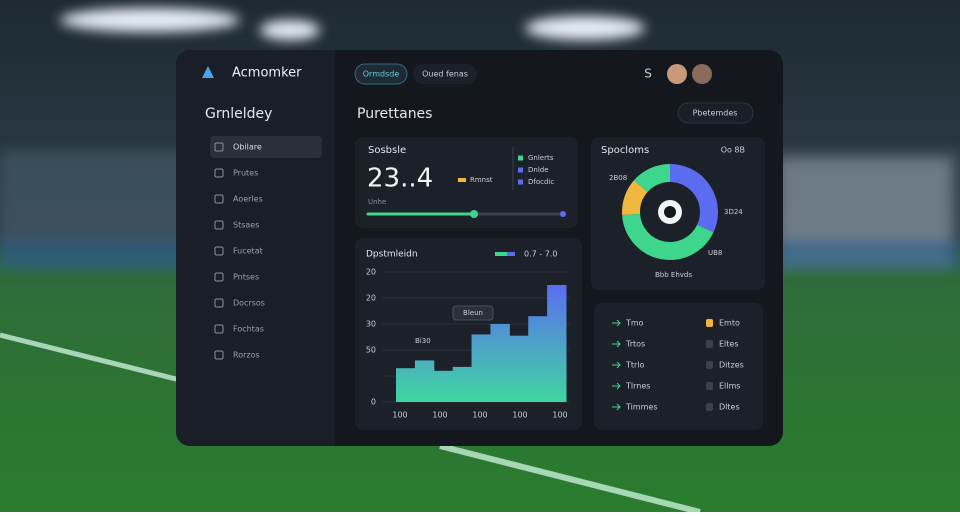  I want to click on donut-label: UB8, so click(715, 253).